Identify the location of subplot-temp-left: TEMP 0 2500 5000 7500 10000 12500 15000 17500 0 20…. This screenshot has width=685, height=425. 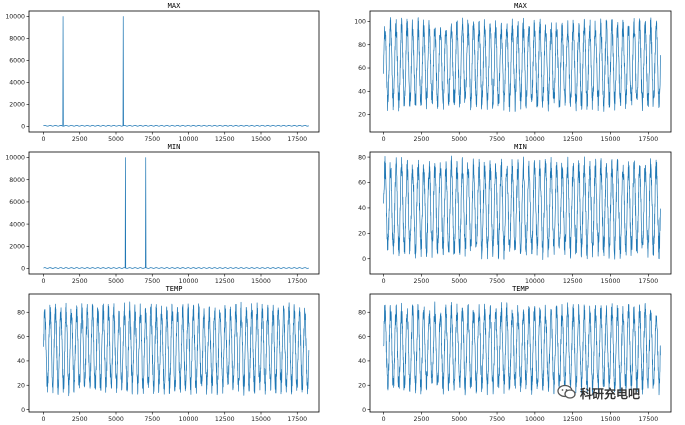
(168, 354).